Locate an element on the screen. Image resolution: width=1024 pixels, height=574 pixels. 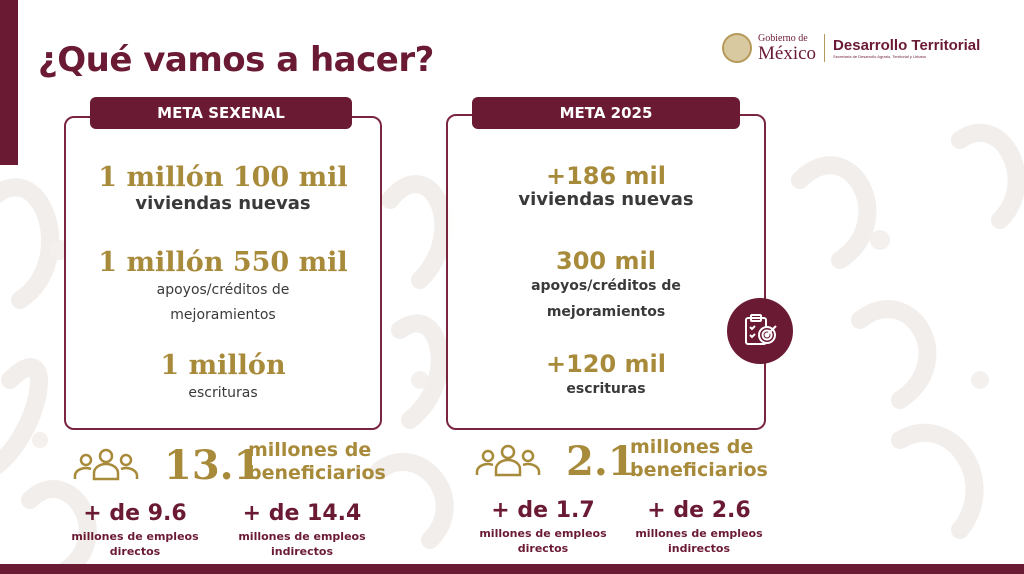
left-stat1-label: viviendas nuevas is located at coordinates (223, 203).